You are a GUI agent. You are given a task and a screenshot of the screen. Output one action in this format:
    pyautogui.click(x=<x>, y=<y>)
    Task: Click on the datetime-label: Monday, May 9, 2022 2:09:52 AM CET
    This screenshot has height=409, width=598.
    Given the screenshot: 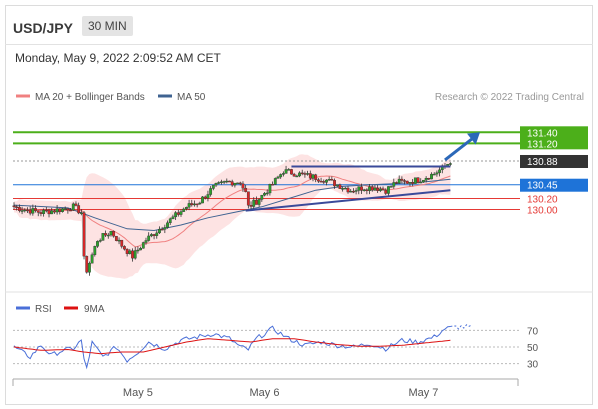 What is the action you would take?
    pyautogui.click(x=118, y=58)
    